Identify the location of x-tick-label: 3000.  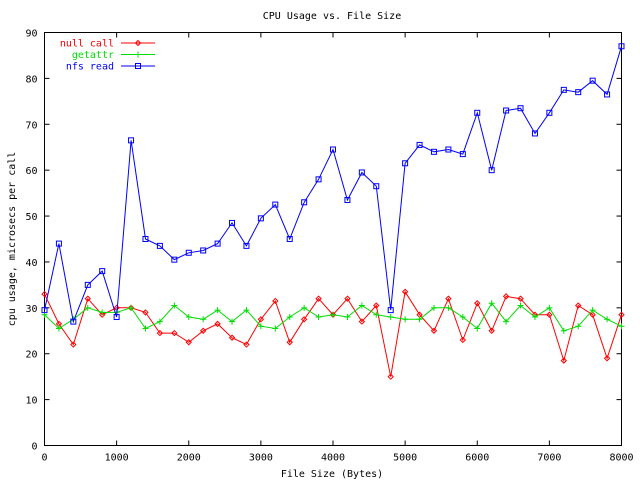
(261, 458).